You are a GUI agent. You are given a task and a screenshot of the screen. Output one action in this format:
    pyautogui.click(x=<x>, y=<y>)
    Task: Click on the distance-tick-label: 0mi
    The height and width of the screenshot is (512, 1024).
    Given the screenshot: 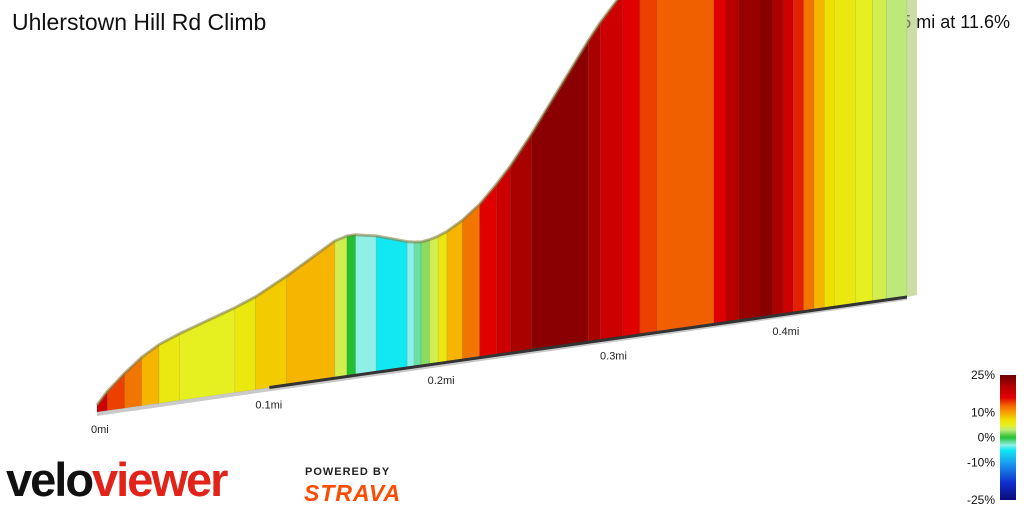 What is the action you would take?
    pyautogui.click(x=100, y=430)
    